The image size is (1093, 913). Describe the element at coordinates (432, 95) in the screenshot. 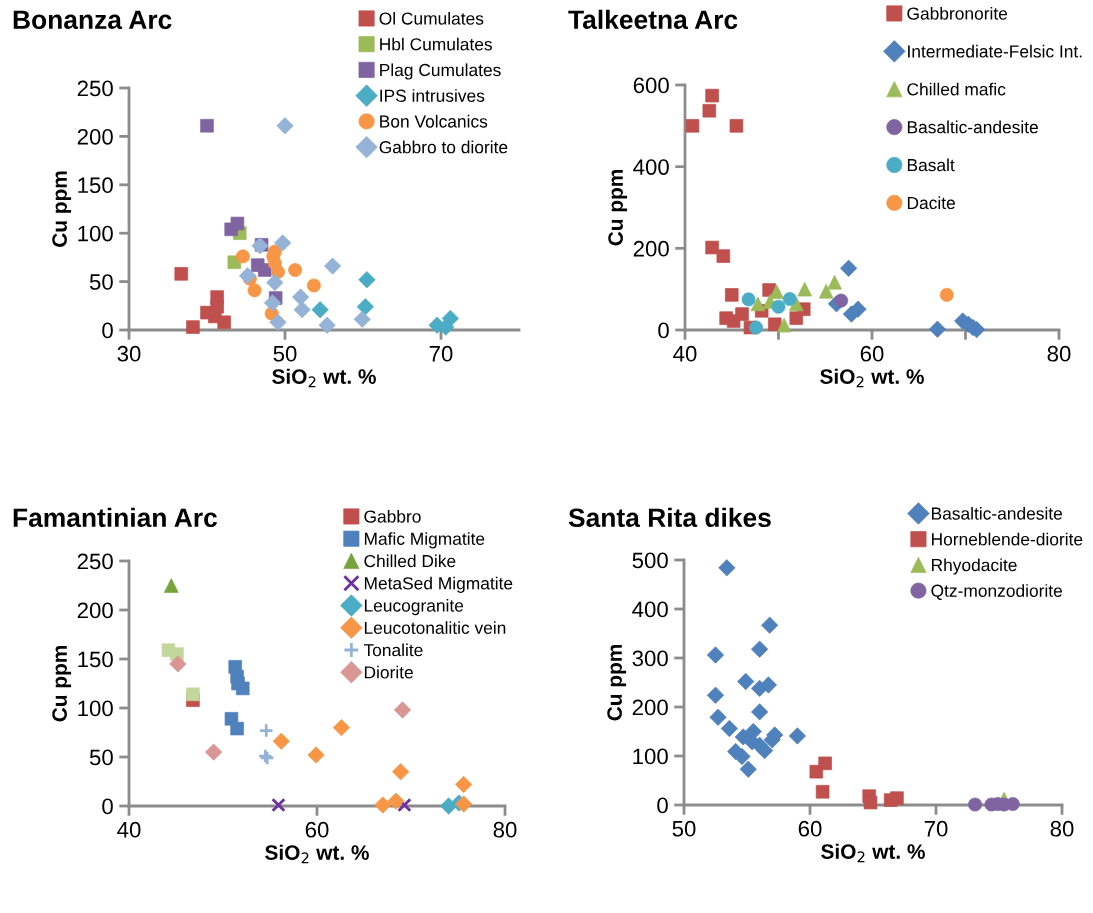

I see `legend-label: IPS intrusives` at that location.